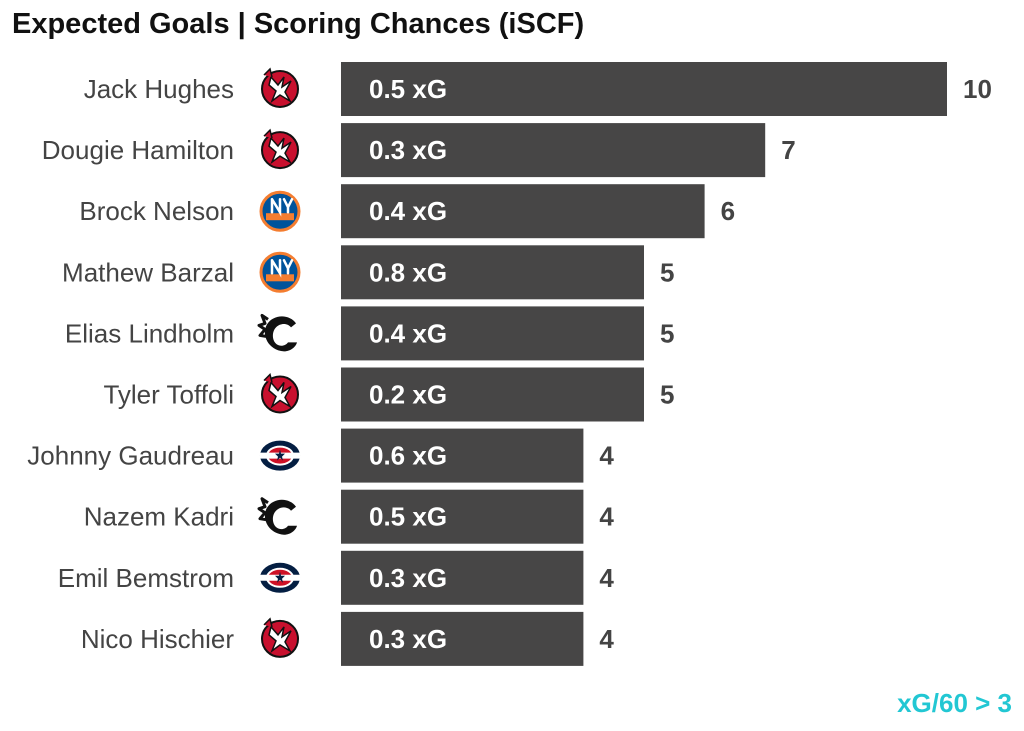  Describe the element at coordinates (408, 272) in the screenshot. I see `xg-label: 0.8 xG` at that location.